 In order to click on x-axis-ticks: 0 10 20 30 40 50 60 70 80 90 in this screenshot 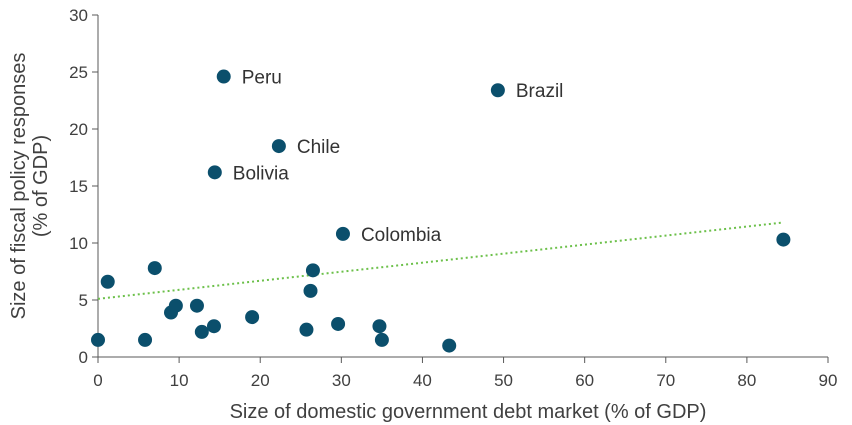, I will do `click(465, 373)`.